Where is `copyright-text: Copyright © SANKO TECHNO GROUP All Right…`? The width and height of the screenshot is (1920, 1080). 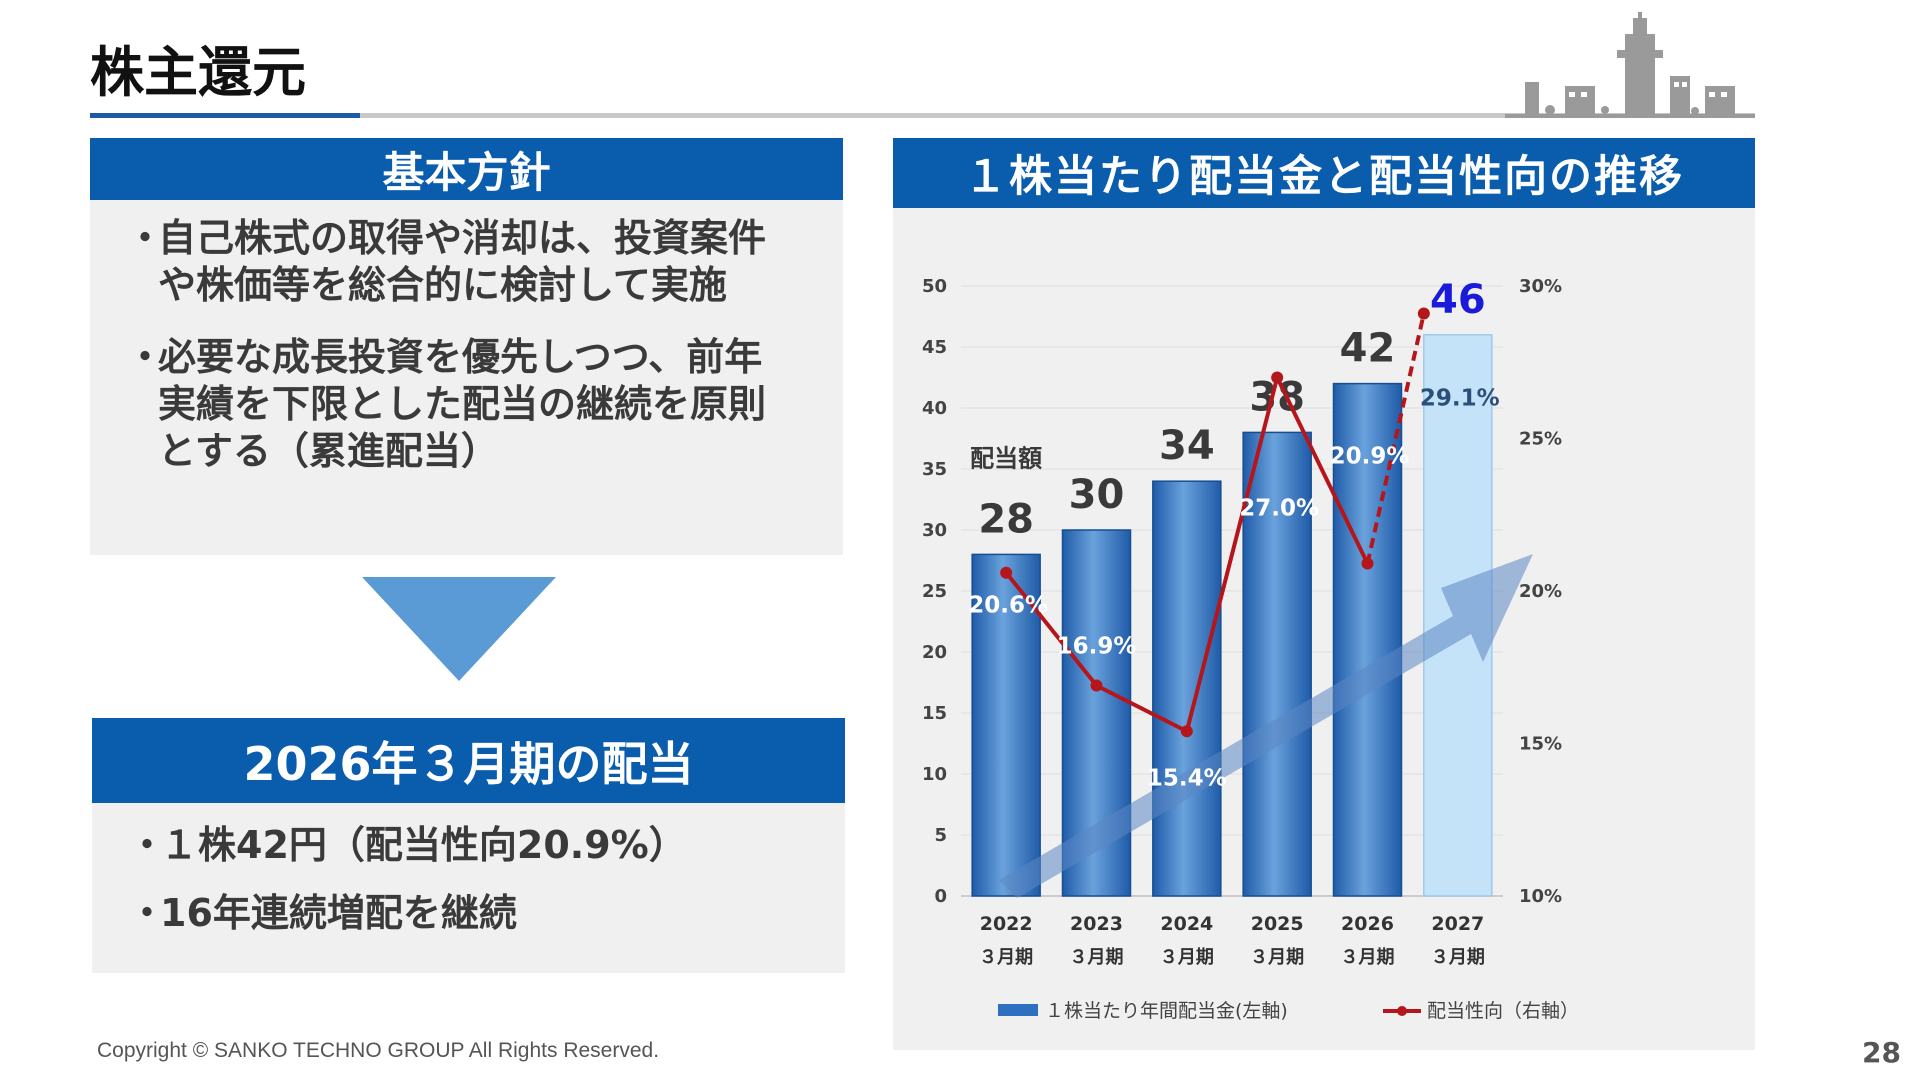
copyright-text: Copyright © SANKO TECHNO GROUP All Right… is located at coordinates (378, 1050).